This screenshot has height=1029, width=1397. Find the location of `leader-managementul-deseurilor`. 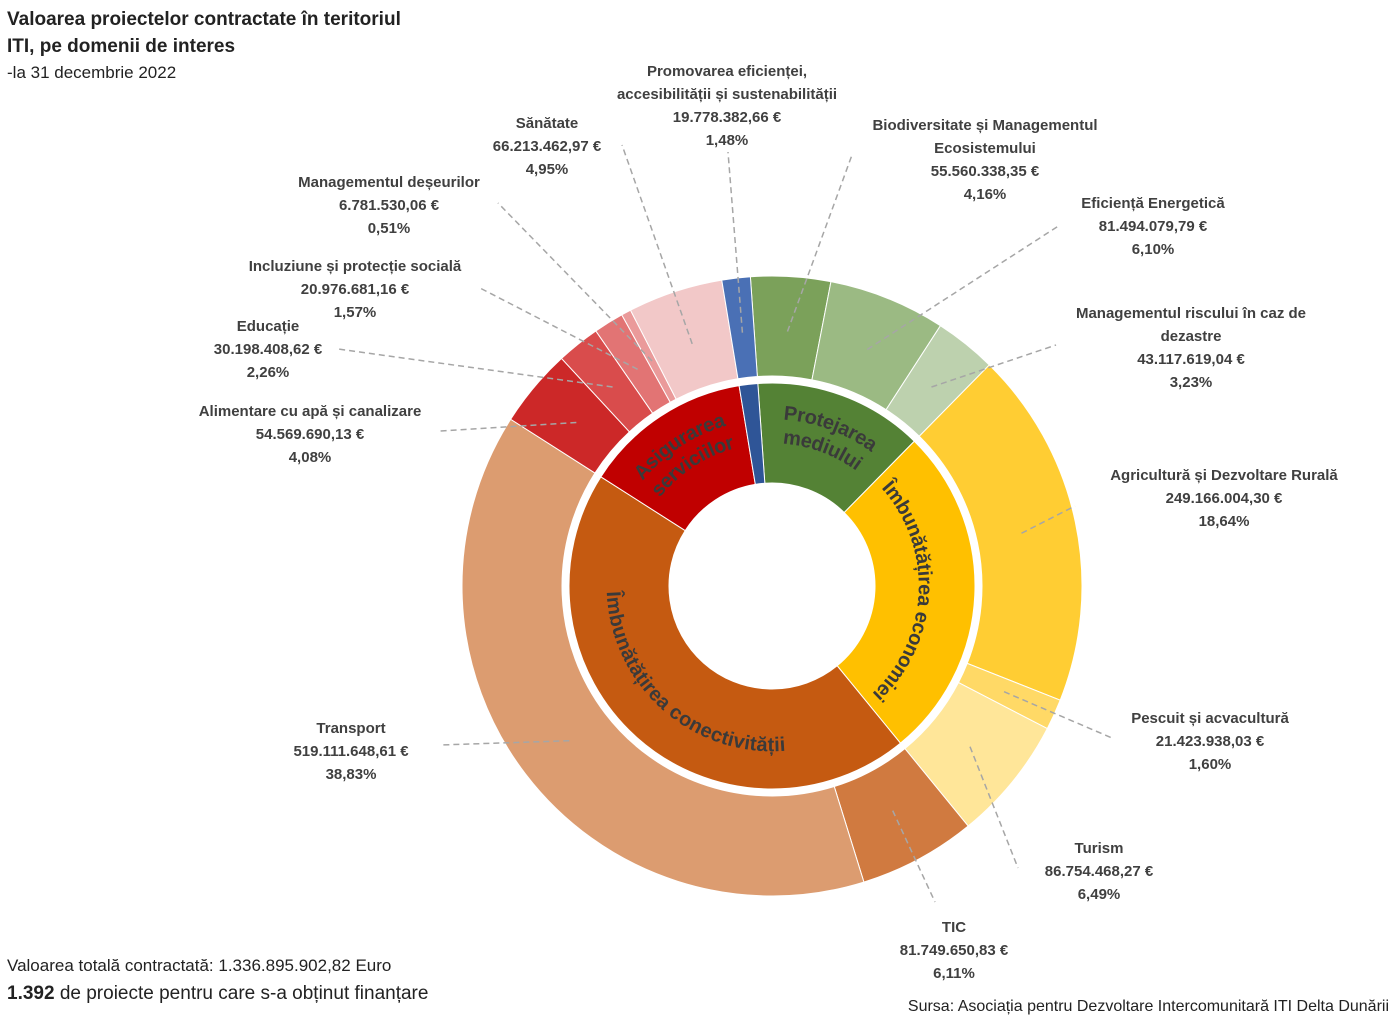

leader-managementul-deseurilor is located at coordinates (575, 282).